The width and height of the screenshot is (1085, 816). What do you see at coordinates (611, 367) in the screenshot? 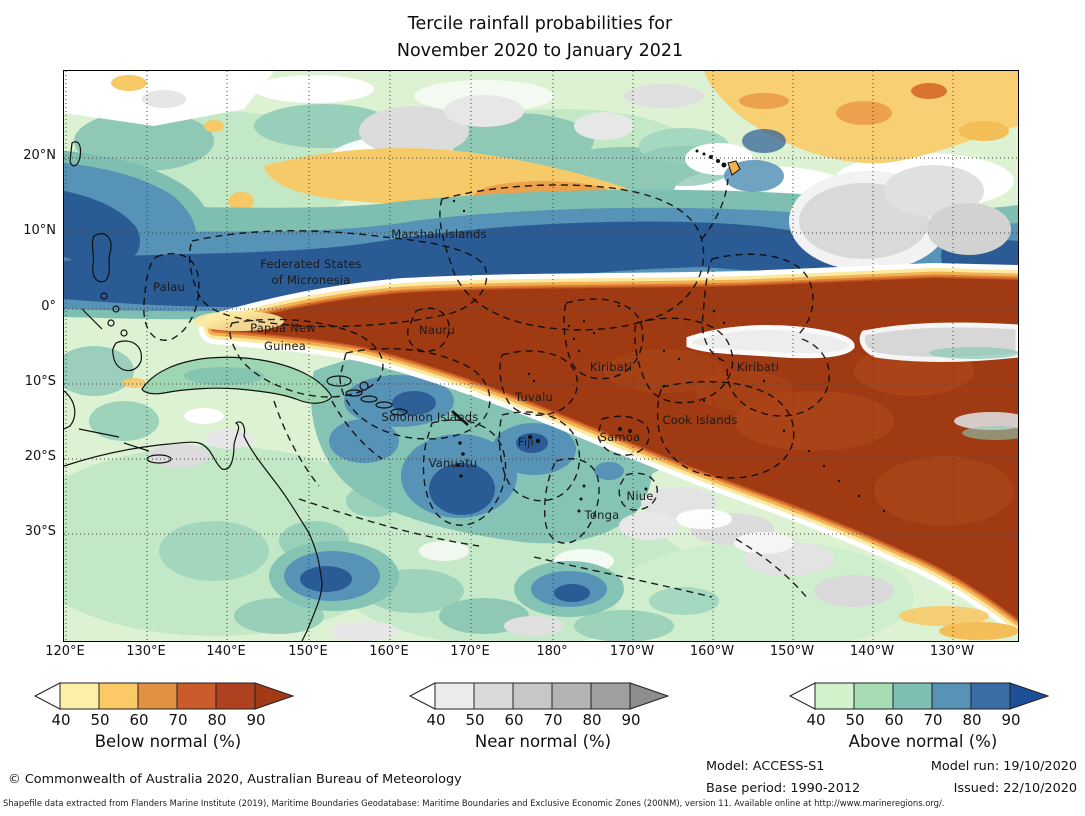
I see `label-kiribati-west: Kiribati` at bounding box center [611, 367].